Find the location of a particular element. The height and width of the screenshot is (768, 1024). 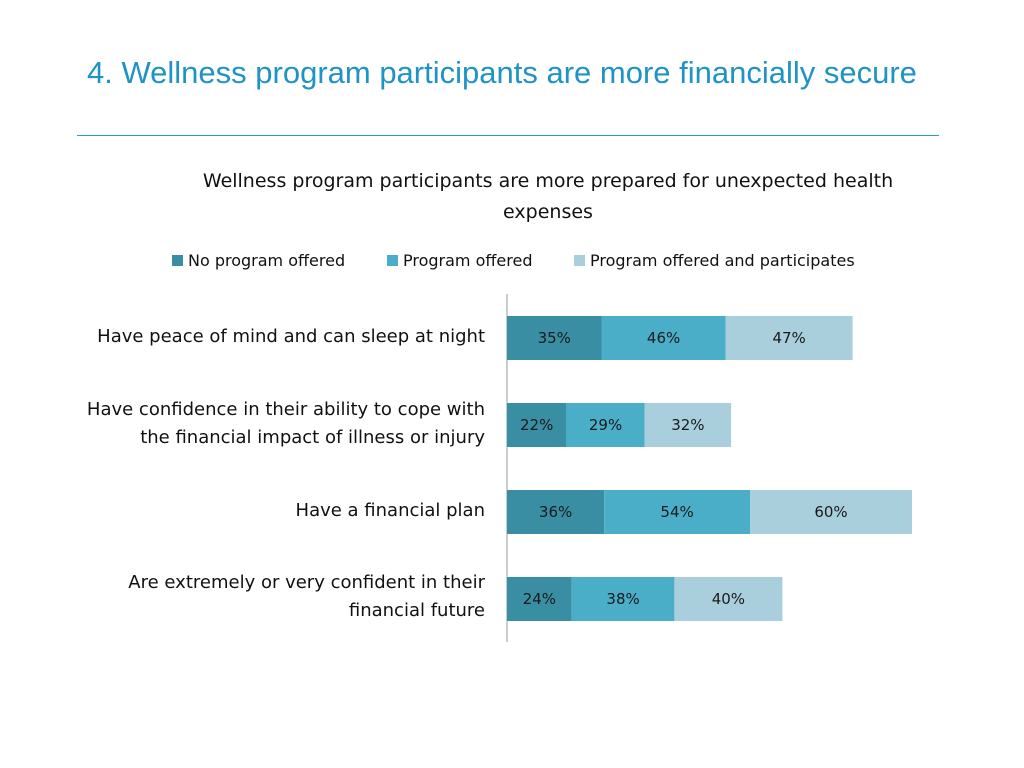

data-label-confident-future-series-3: 40% is located at coordinates (728, 599).